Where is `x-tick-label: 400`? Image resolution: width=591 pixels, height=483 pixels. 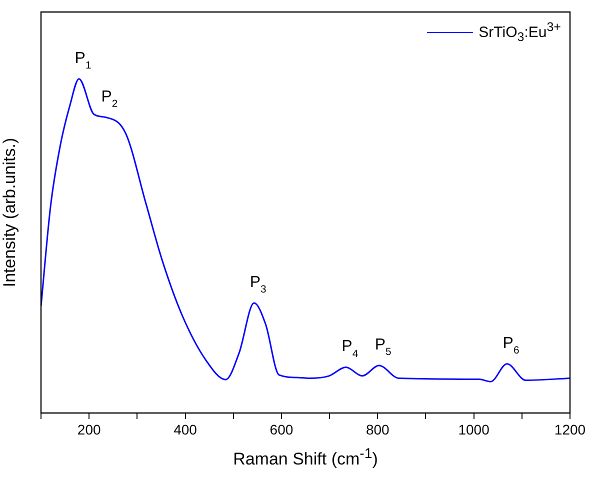
x-tick-label: 400 is located at coordinates (186, 429).